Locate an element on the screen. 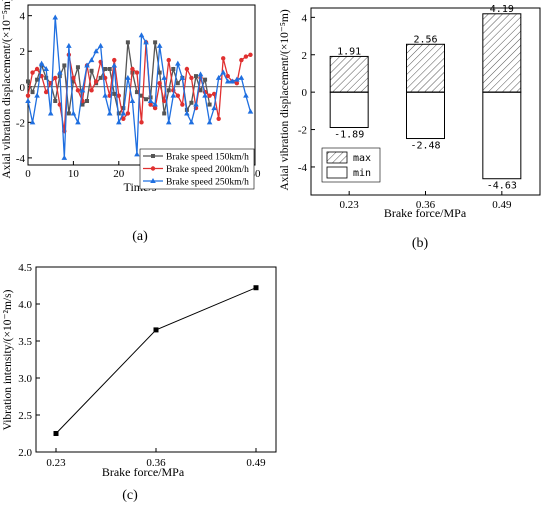  panel-c-xtick-label: 0.23 is located at coordinates (56, 463).